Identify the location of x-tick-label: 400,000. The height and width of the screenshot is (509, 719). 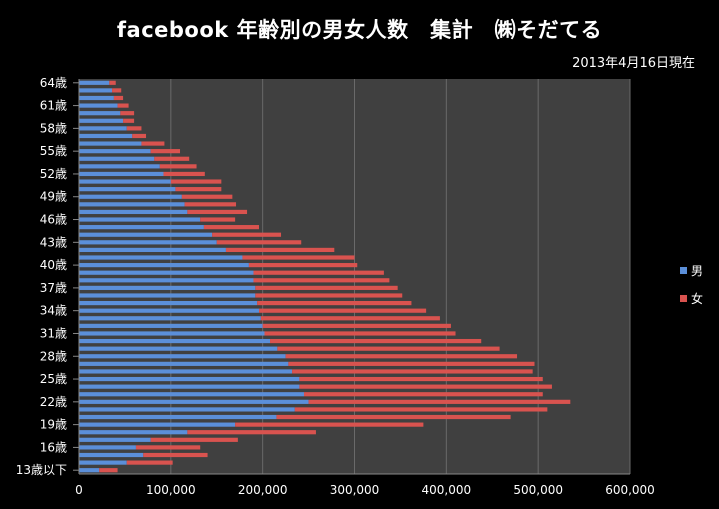
(447, 490).